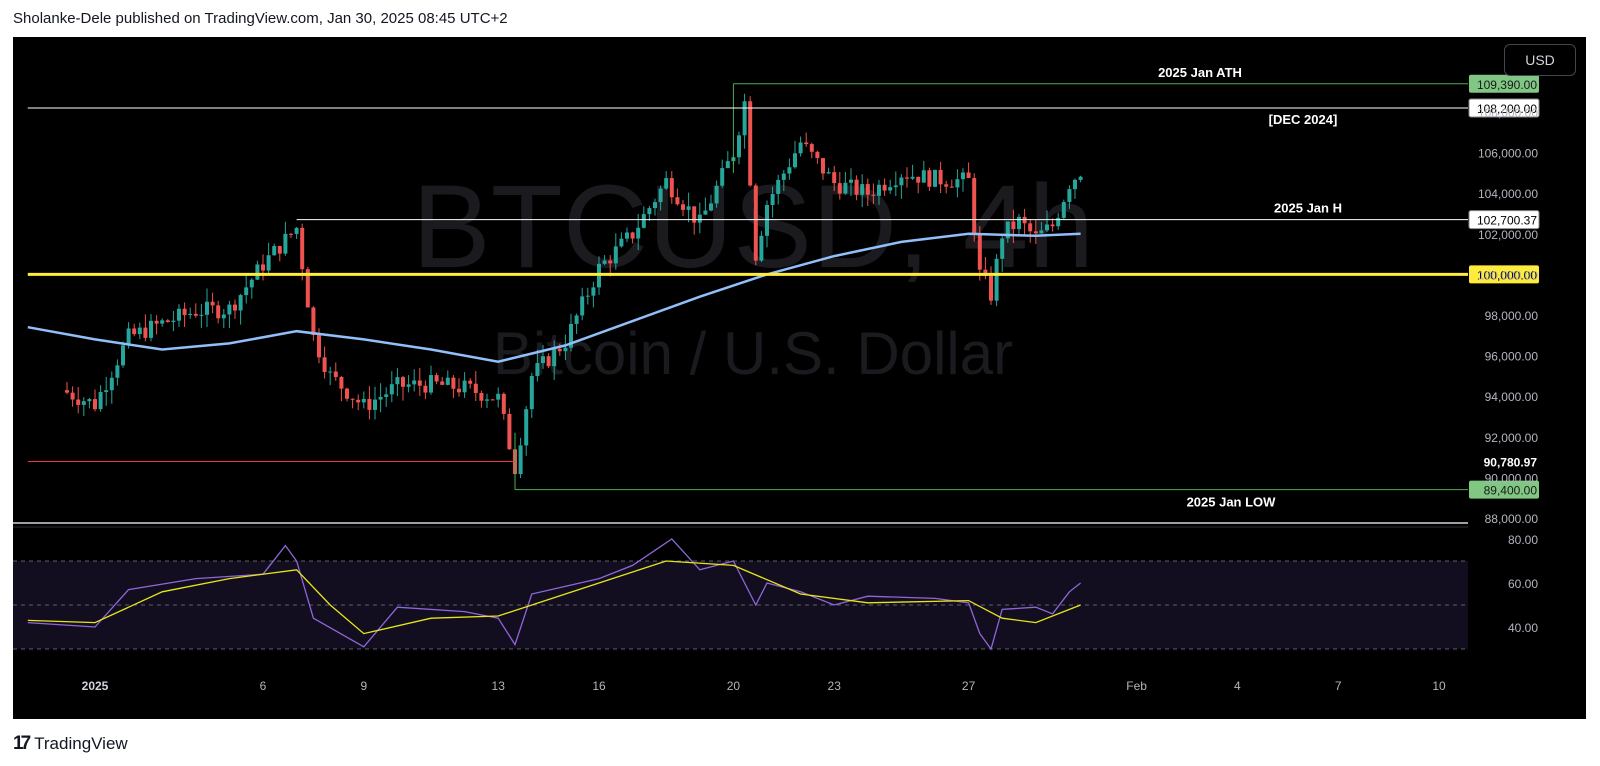 The width and height of the screenshot is (1600, 766). I want to click on time-tick-label: 9, so click(363, 686).